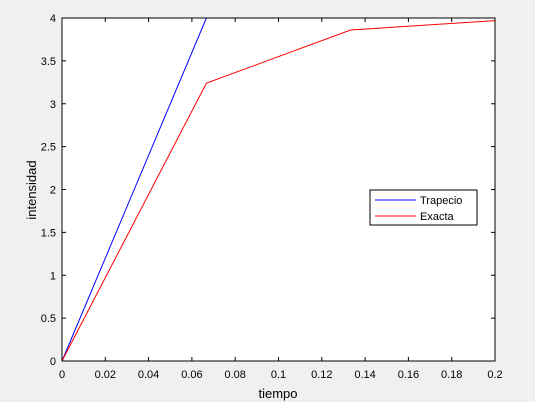 The width and height of the screenshot is (535, 402). I want to click on x-tick-label: 0.04, so click(148, 375).